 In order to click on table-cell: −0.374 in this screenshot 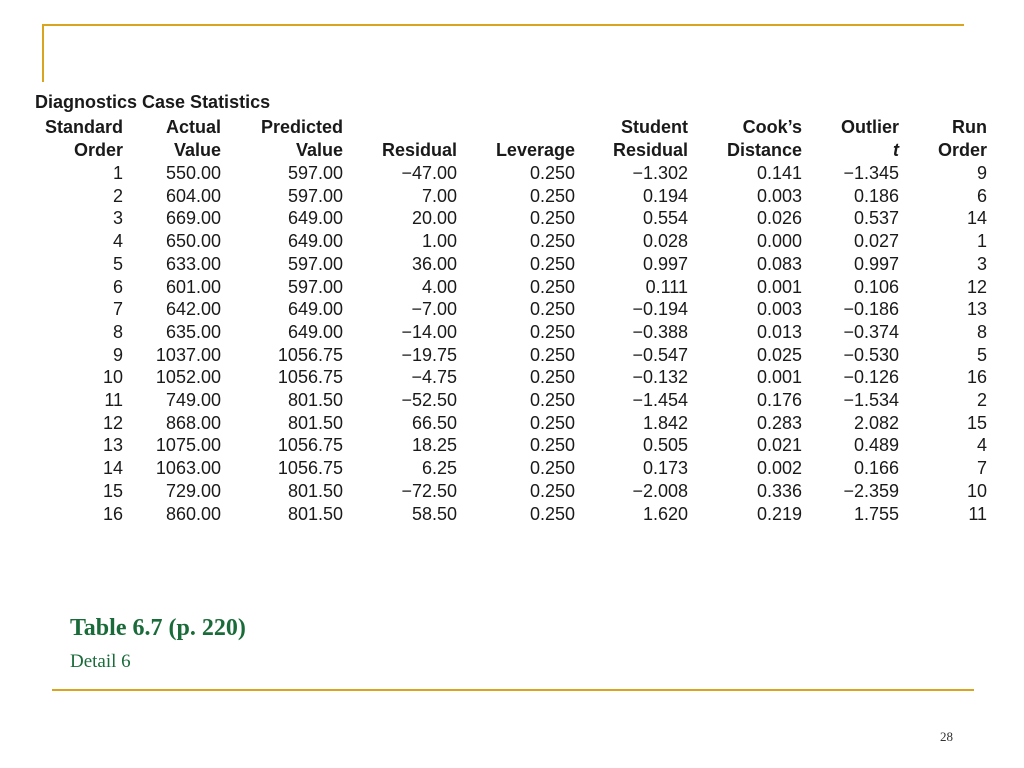, I will do `click(871, 331)`.